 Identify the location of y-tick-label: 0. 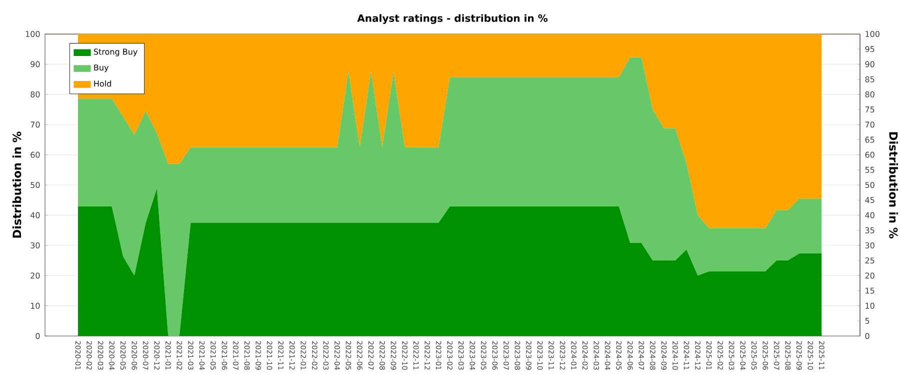
(38, 336).